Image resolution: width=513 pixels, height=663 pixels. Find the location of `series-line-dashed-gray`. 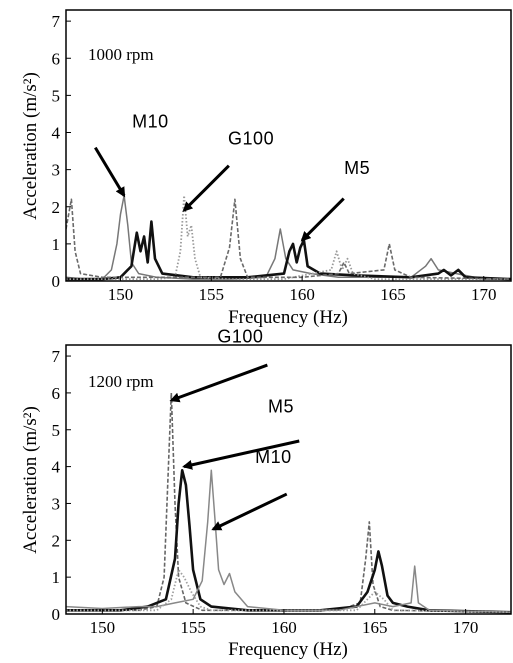

series-line-dashed-gray is located at coordinates (288, 239).